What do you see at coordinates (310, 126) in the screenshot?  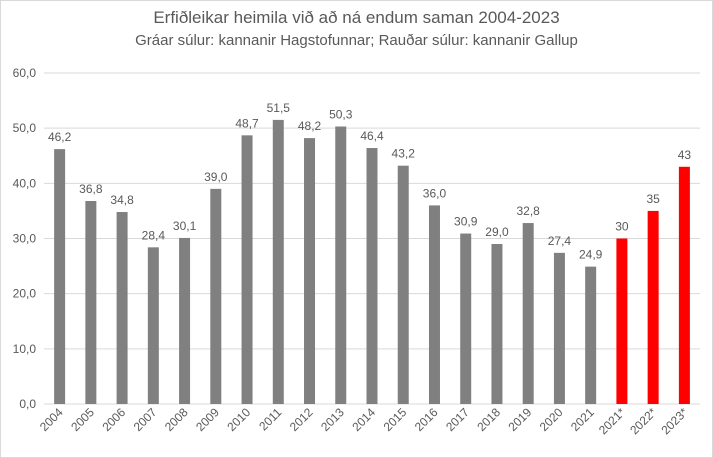 I see `data-label: 48,2` at bounding box center [310, 126].